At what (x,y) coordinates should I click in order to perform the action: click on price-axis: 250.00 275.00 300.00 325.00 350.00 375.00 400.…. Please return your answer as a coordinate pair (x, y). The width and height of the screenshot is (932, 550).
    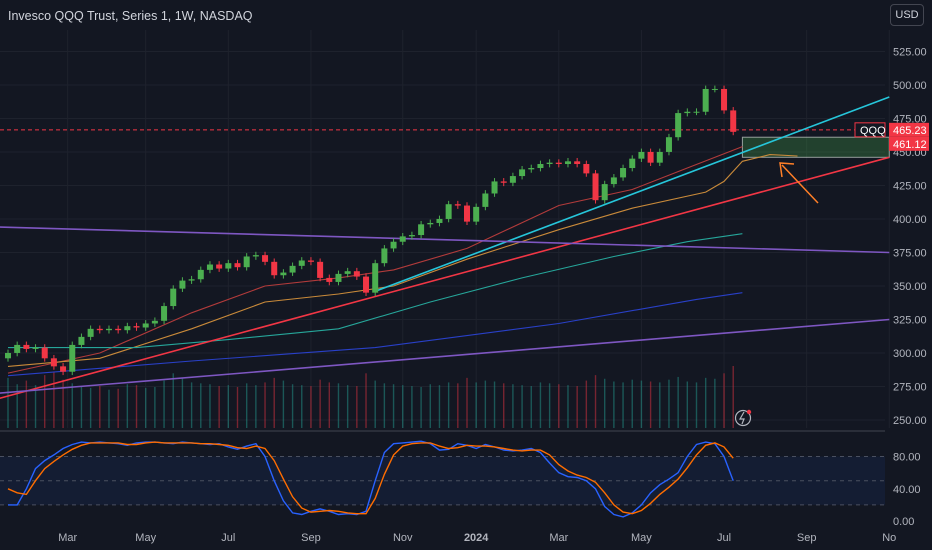
    Looking at the image, I should click on (910, 236).